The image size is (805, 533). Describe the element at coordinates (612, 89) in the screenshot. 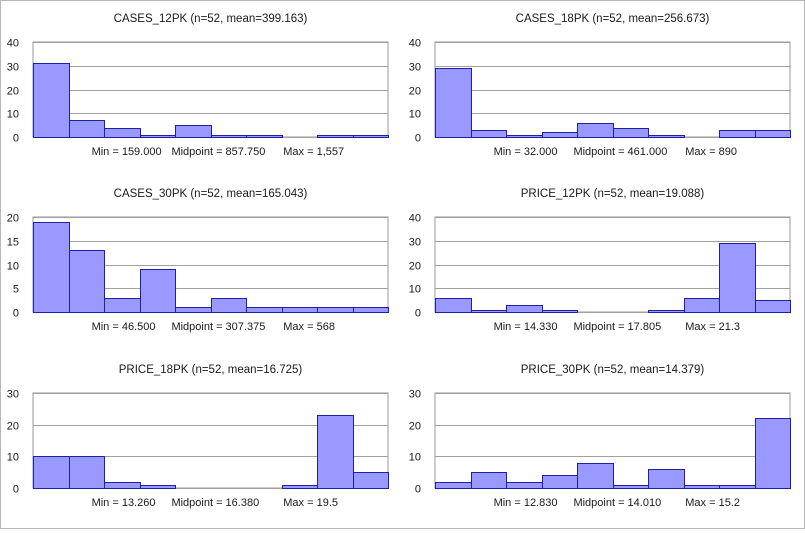

I see `plot-area` at that location.